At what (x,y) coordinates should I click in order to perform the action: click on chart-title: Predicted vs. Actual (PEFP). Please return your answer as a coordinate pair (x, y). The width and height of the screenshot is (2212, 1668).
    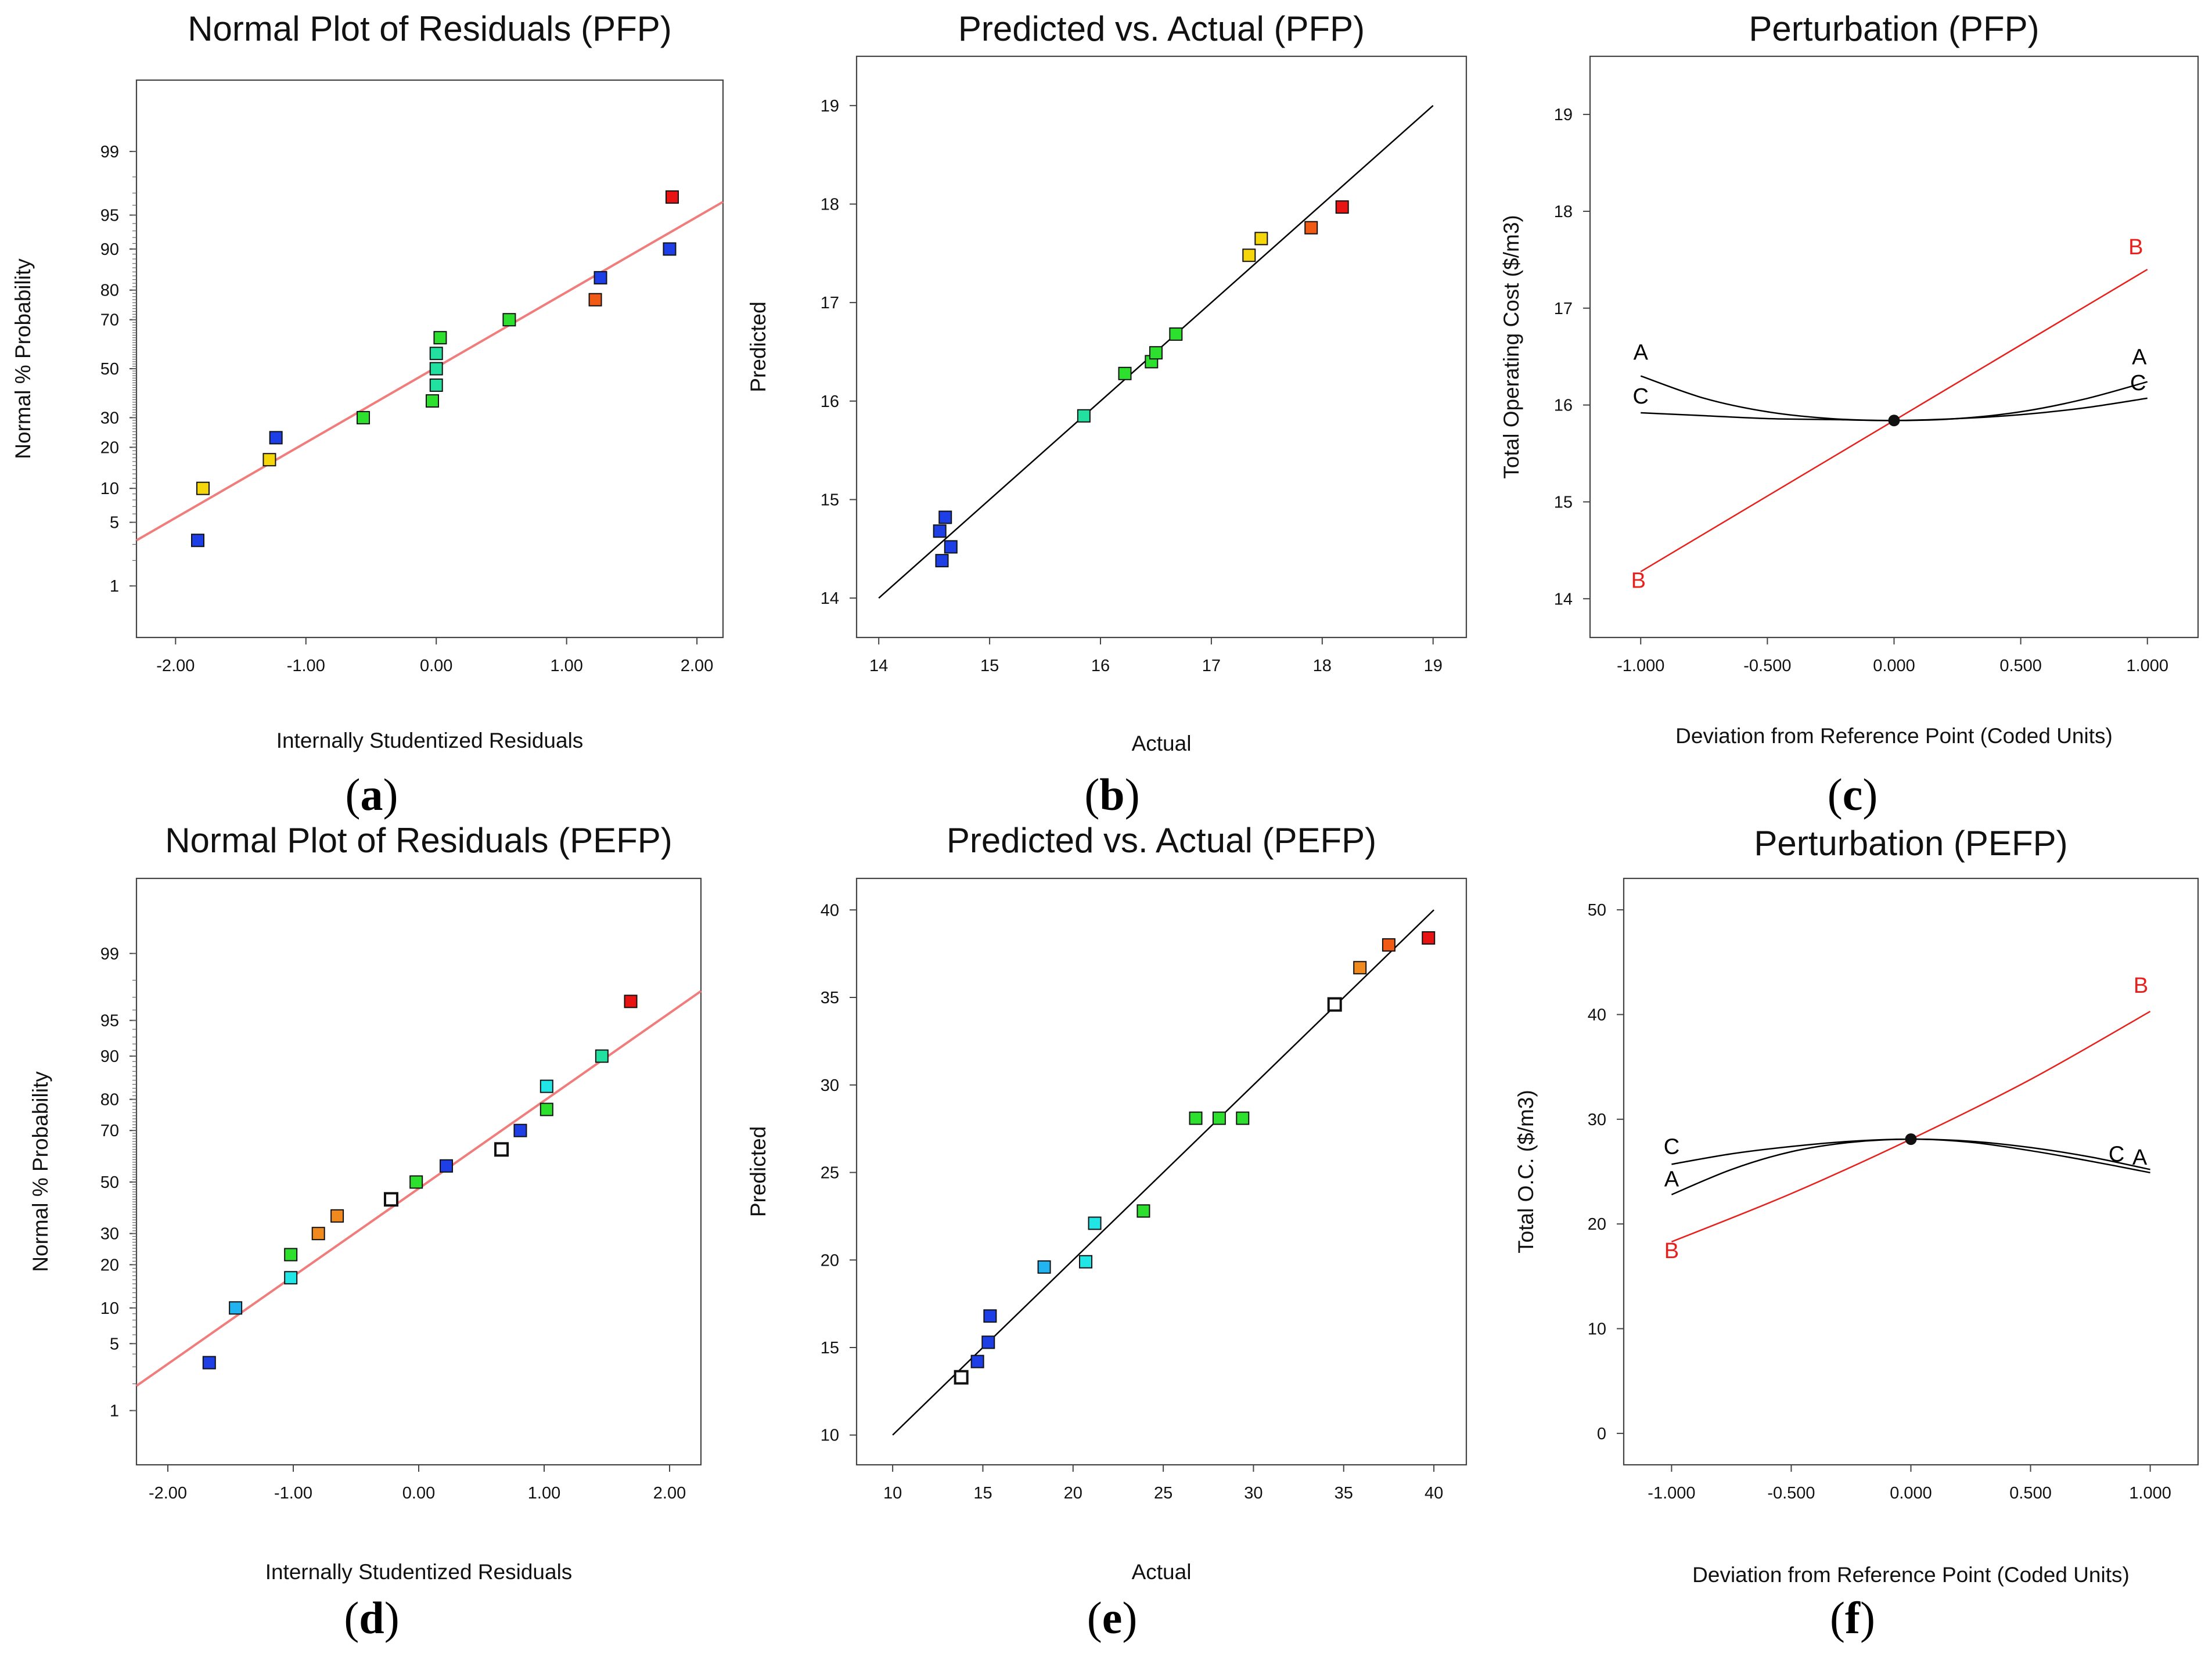
    Looking at the image, I should click on (1161, 840).